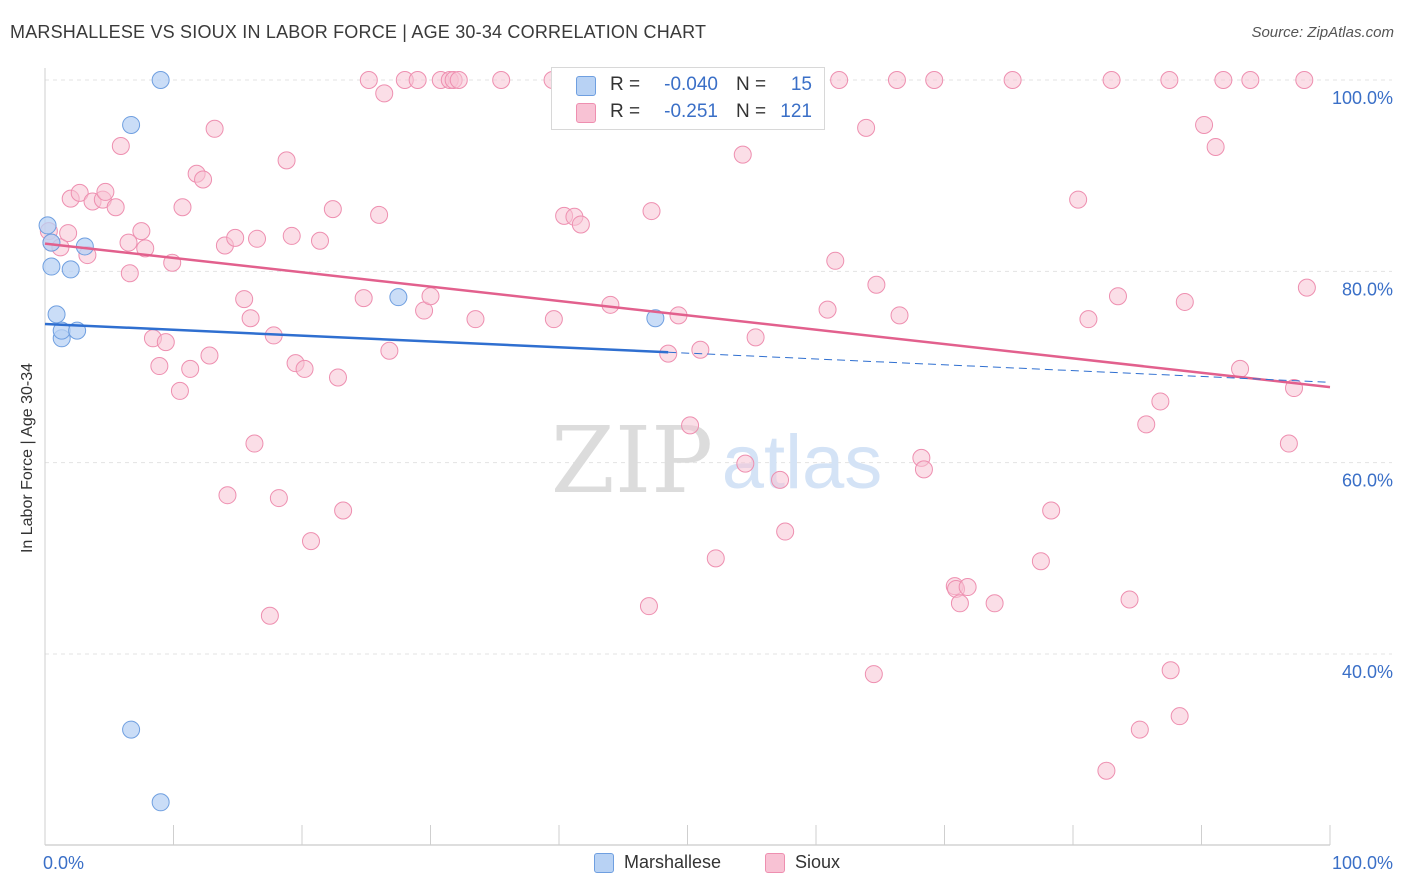  What do you see at coordinates (775, 862) in the screenshot?
I see `legend-sioux-swatch` at bounding box center [775, 862].